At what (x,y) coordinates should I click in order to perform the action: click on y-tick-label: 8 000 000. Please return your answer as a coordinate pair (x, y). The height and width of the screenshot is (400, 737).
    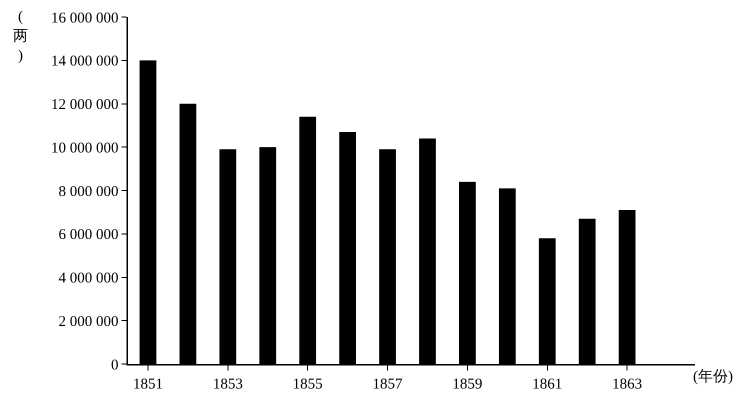
    Looking at the image, I should click on (88, 192).